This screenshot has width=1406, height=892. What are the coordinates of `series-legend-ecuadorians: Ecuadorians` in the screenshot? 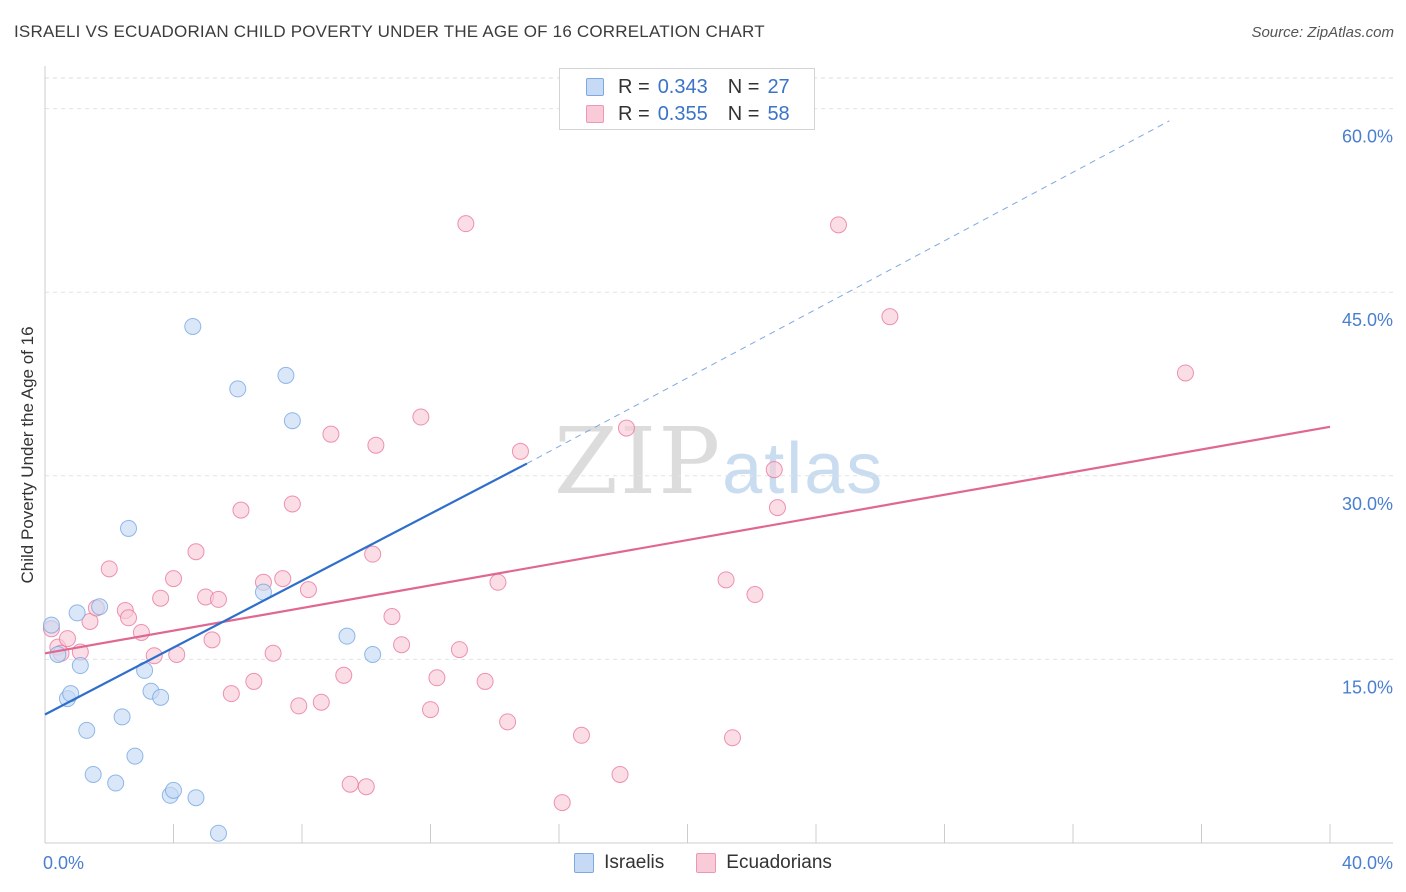 It's located at (764, 863).